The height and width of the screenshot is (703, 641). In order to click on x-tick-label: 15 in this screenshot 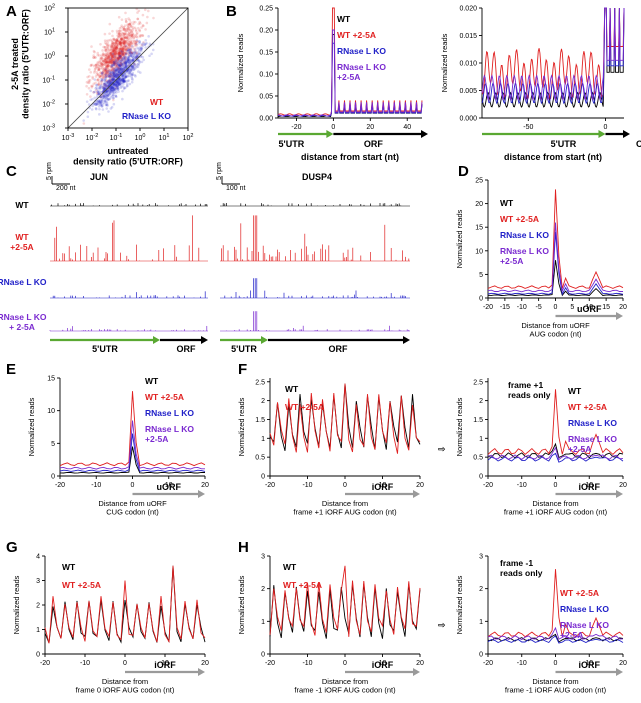, I will do `click(606, 307)`.